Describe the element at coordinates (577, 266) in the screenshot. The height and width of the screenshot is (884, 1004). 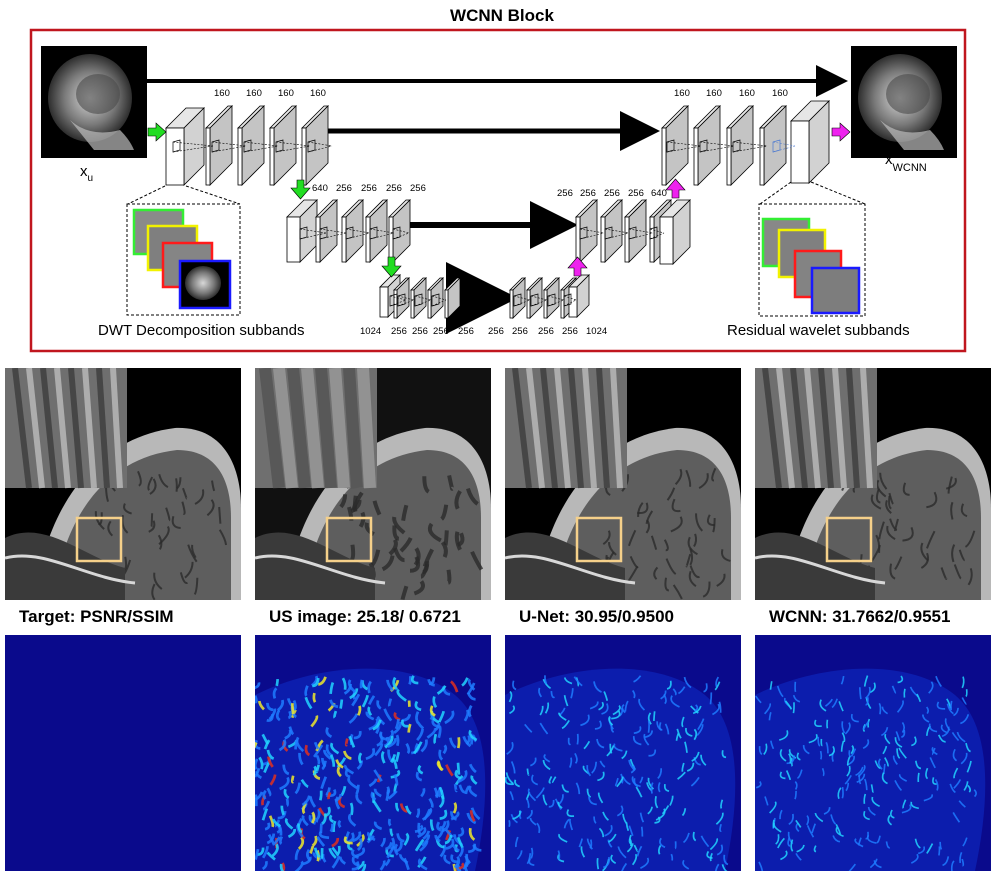
I see `up-arrow-level2` at that location.